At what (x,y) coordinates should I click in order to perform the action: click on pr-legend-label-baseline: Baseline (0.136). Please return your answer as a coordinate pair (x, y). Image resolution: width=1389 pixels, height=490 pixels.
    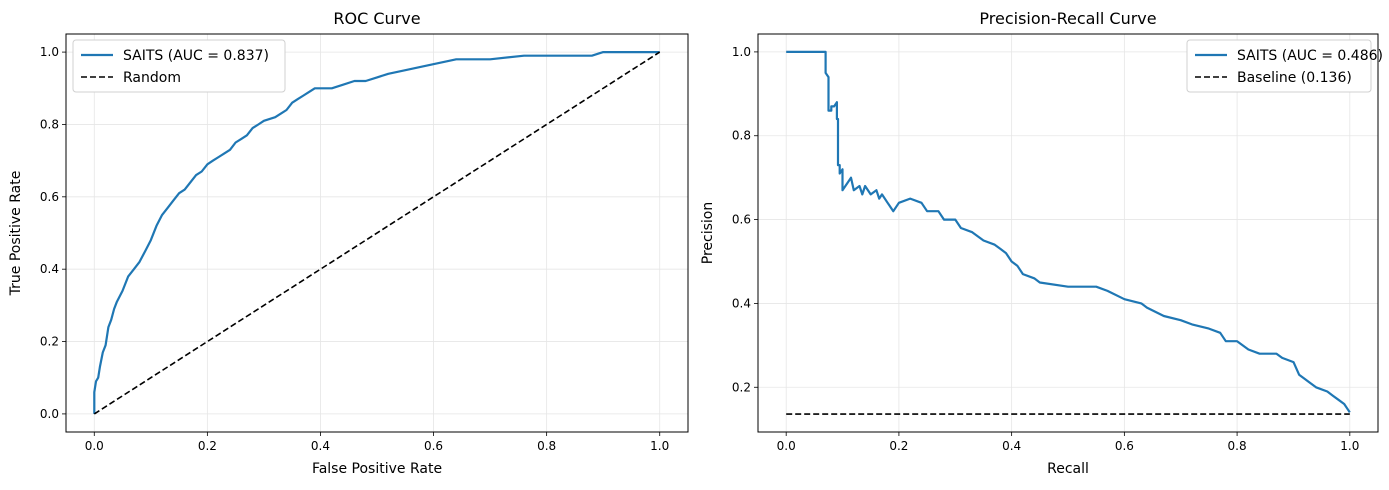
    Looking at the image, I should click on (1294, 78).